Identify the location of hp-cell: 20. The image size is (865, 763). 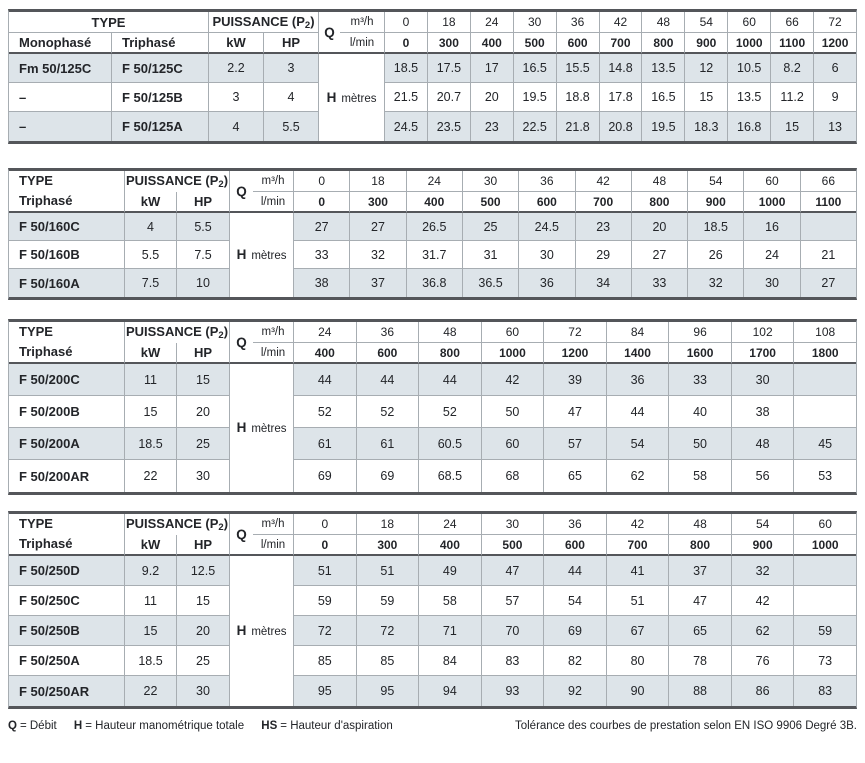
(203, 631).